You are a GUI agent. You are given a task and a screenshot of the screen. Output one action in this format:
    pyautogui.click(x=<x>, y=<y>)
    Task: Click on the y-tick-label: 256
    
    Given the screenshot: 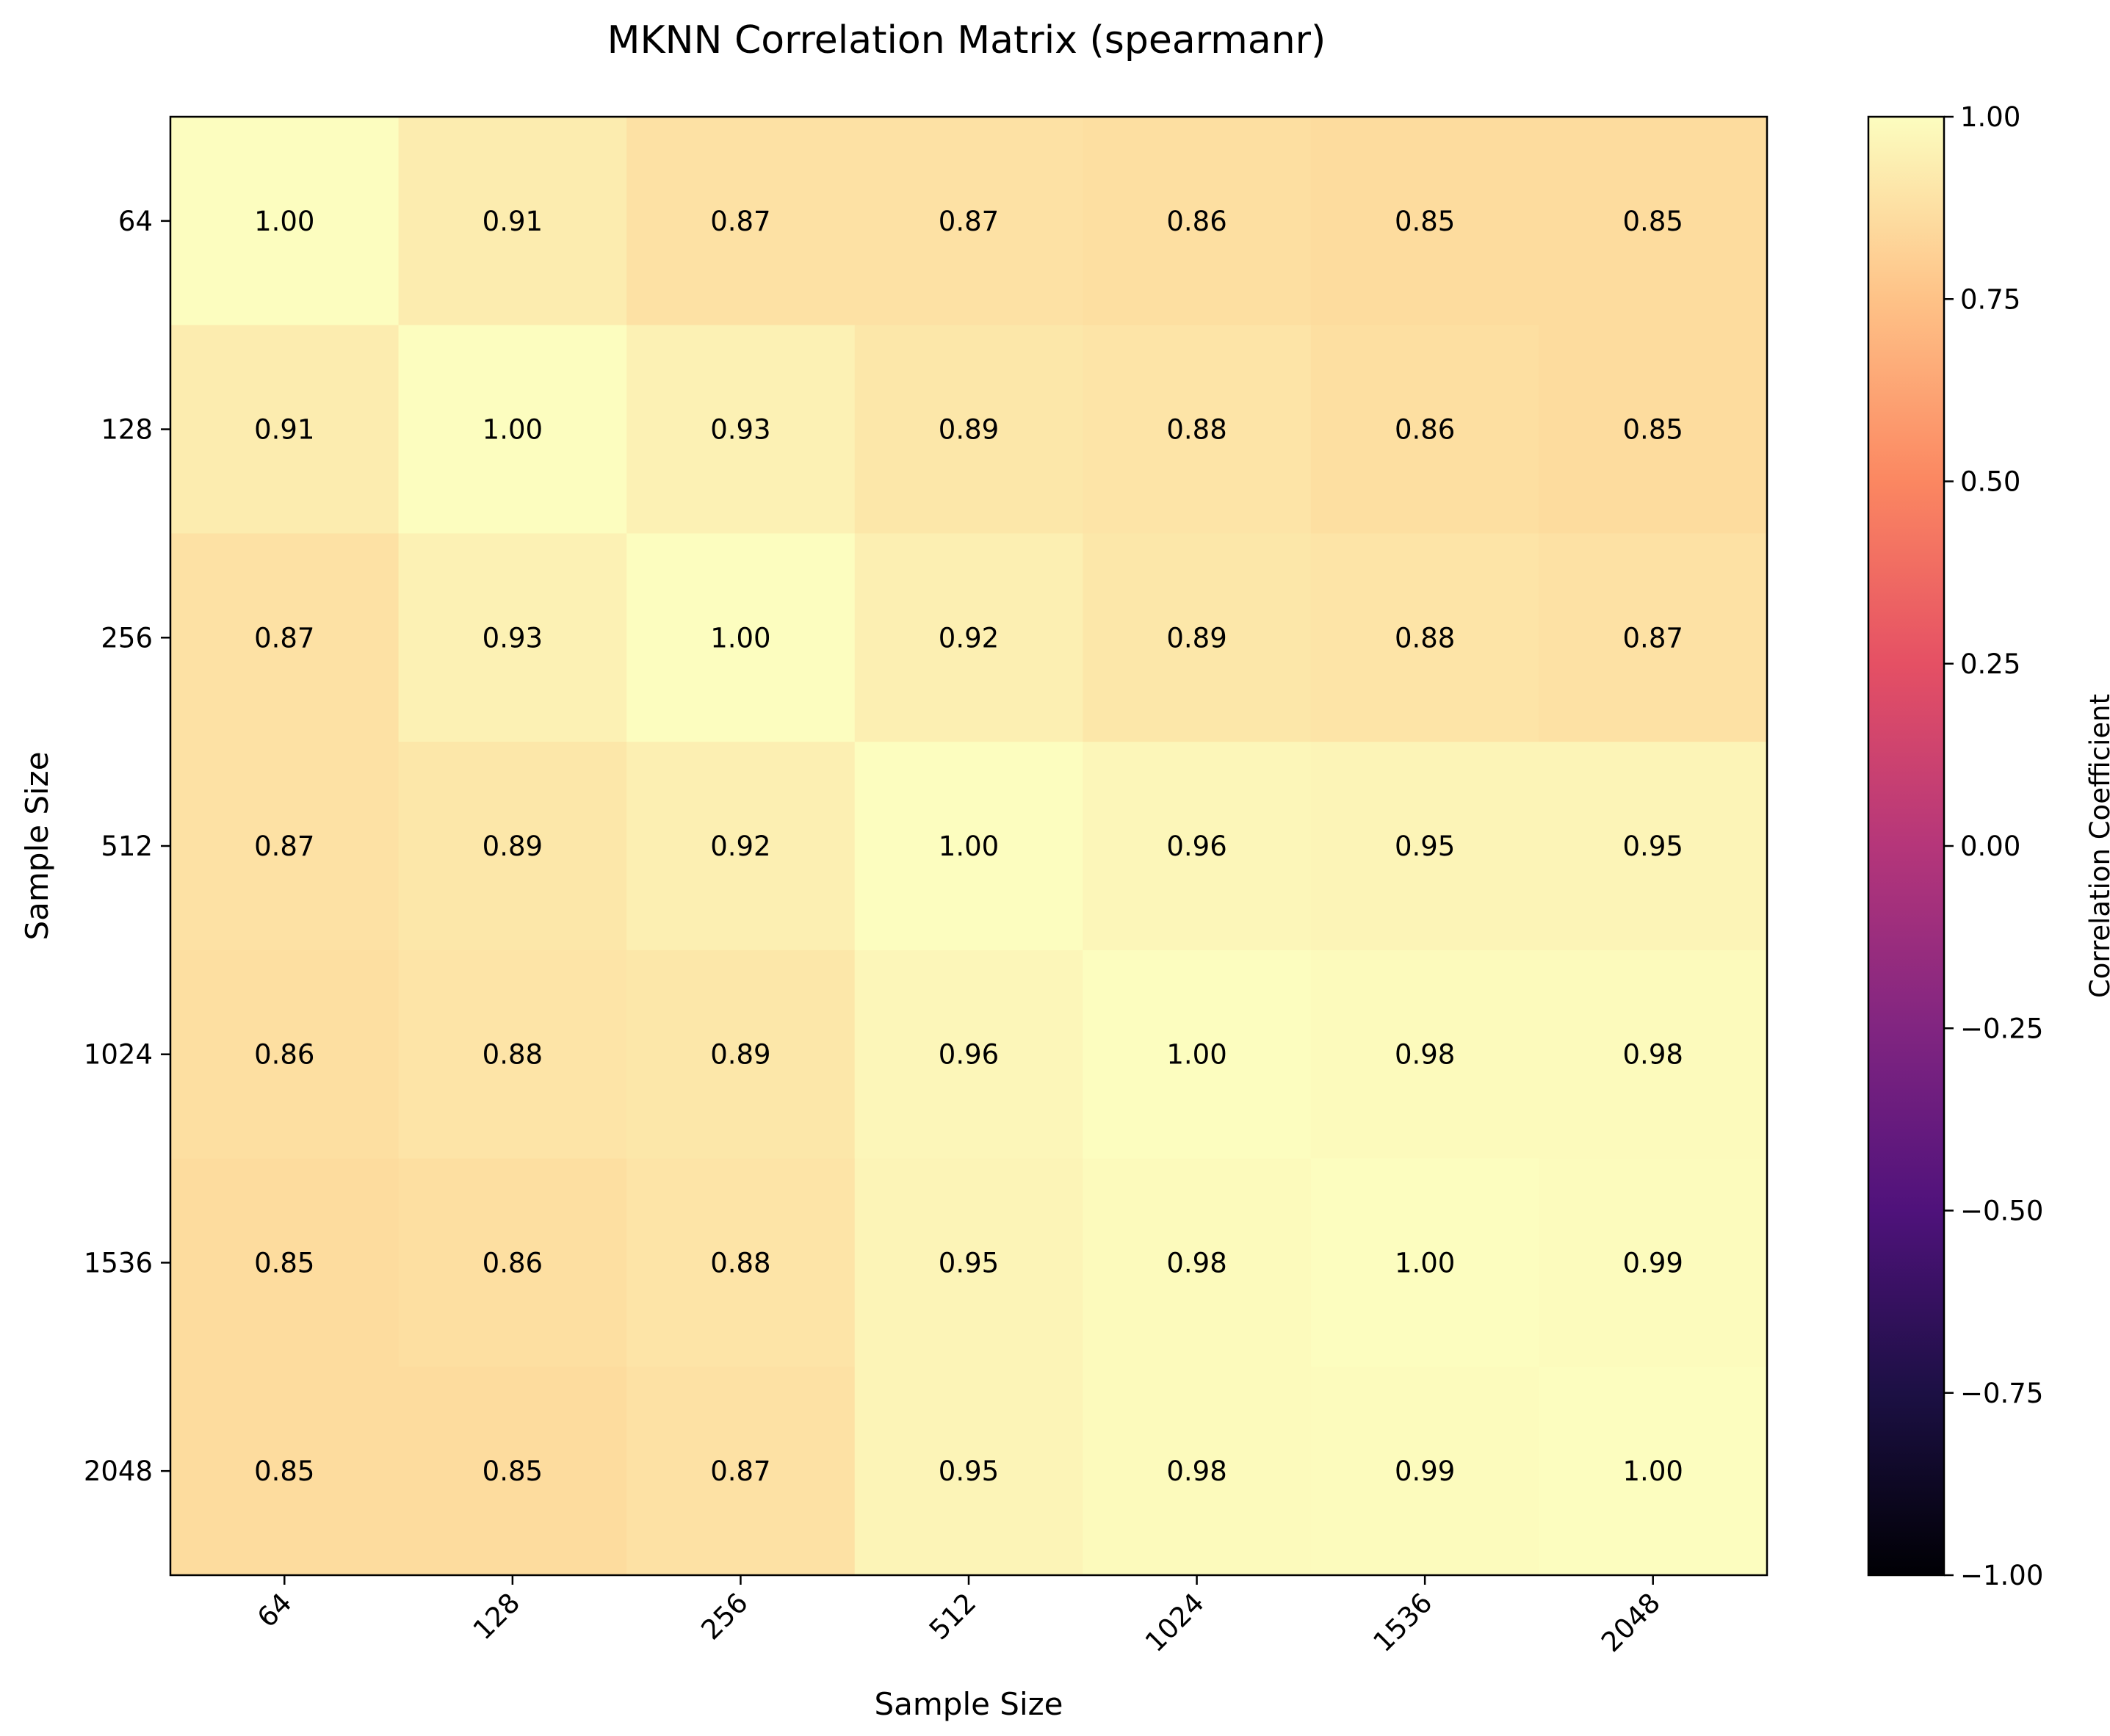 What is the action you would take?
    pyautogui.click(x=127, y=638)
    